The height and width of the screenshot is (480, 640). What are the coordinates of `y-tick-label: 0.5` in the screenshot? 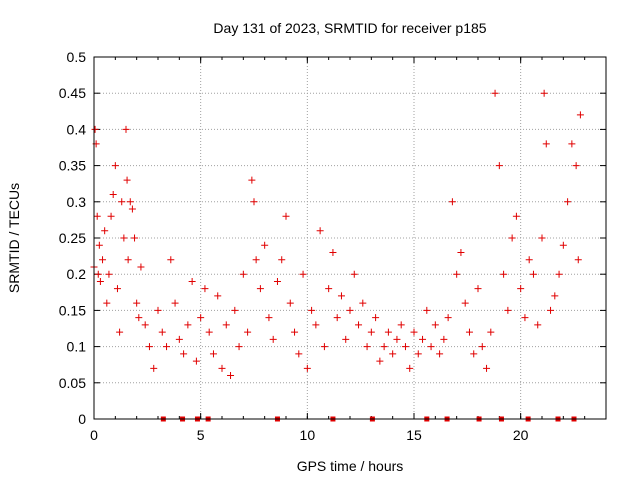 It's located at (77, 57).